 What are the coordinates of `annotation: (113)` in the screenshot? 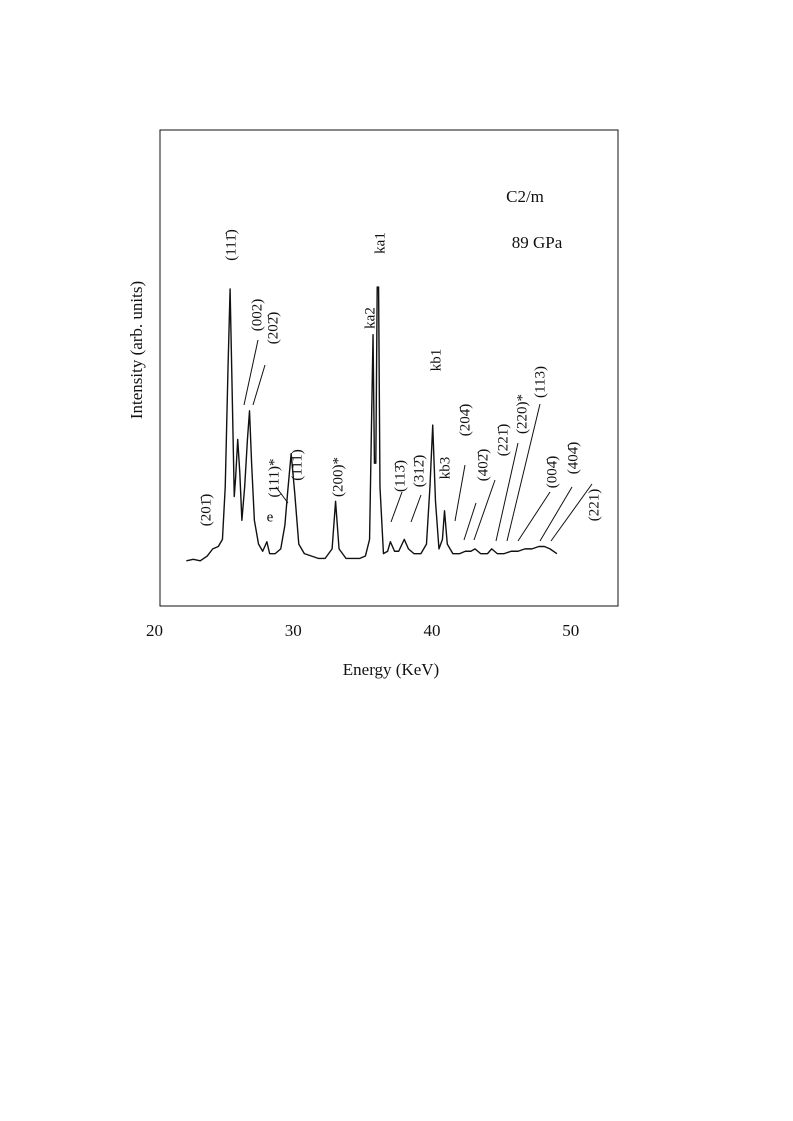 It's located at (540, 382).